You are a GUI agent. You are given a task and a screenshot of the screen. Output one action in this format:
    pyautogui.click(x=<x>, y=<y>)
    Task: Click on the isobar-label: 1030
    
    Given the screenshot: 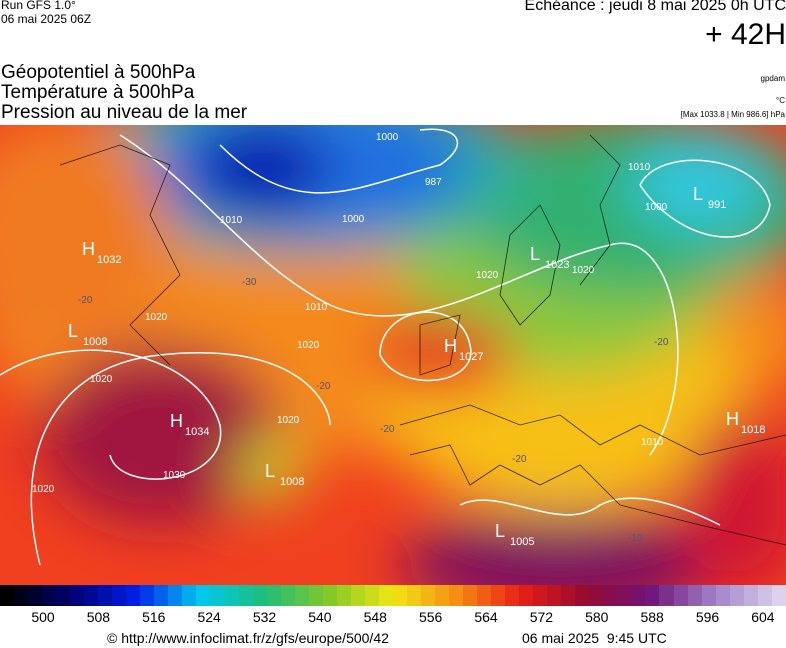 What is the action you would take?
    pyautogui.click(x=174, y=475)
    